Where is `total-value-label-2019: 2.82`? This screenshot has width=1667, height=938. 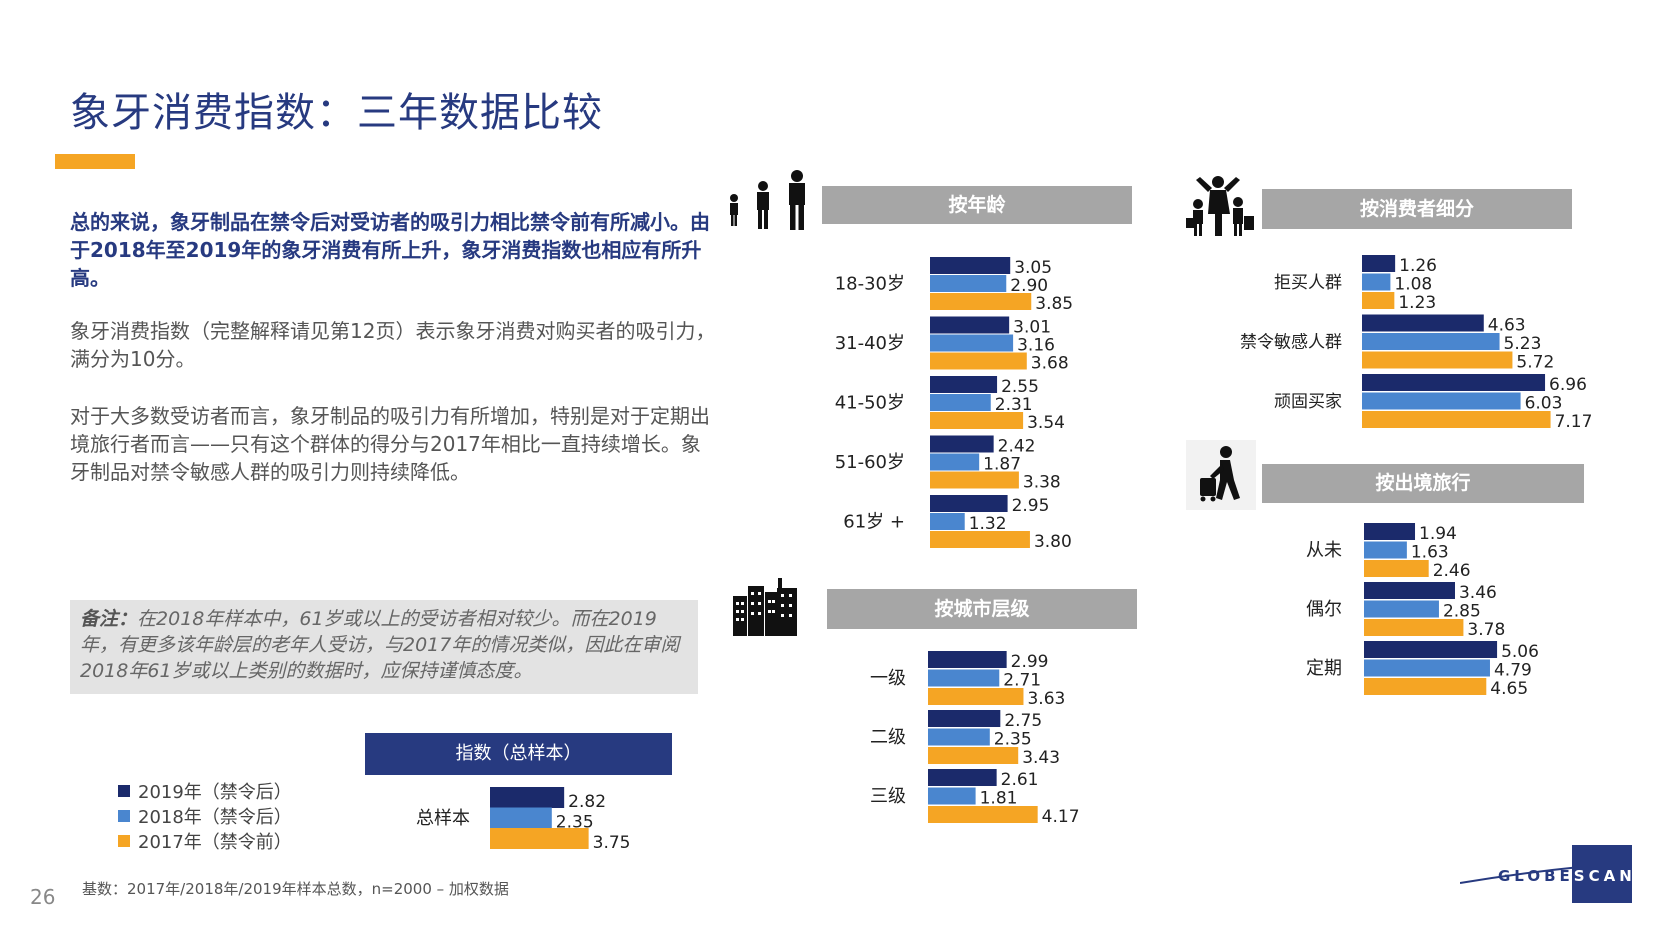
total-value-label-2019: 2.82 is located at coordinates (587, 802).